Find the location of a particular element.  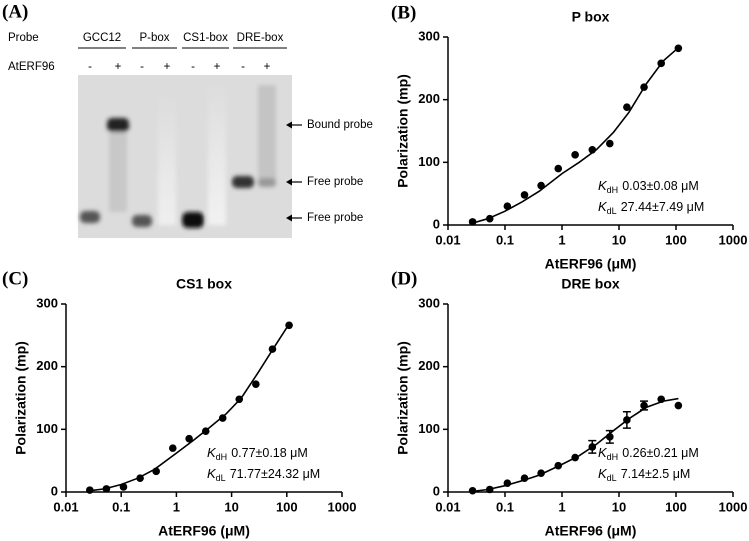

panel-label: (C) is located at coordinates (15, 278).